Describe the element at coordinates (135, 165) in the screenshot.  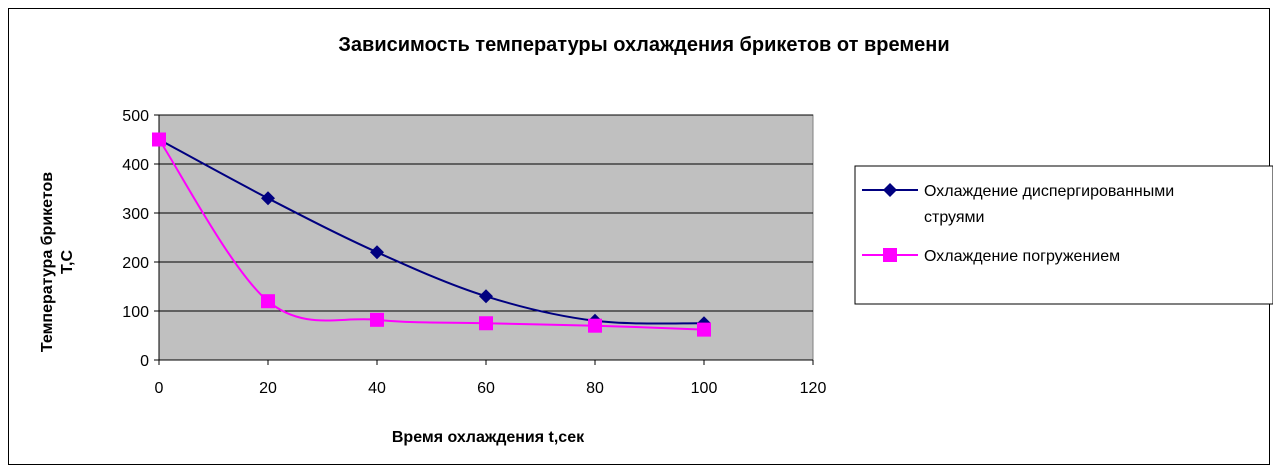
I see `y-tick-label: 400` at that location.